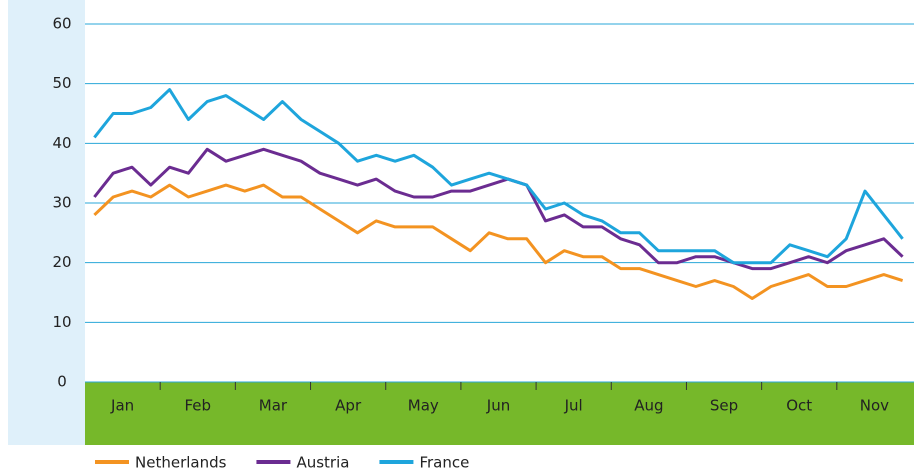 This screenshot has height=473, width=914. What do you see at coordinates (322, 463) in the screenshot?
I see `legend-label: Austria` at bounding box center [322, 463].